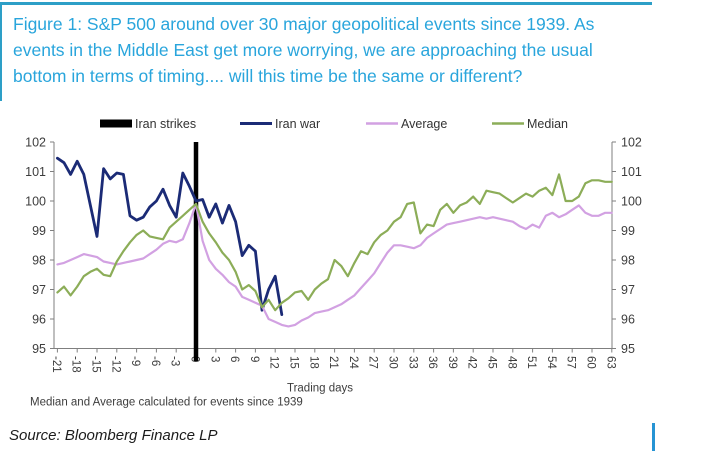  Describe the element at coordinates (234, 359) in the screenshot. I see `x-axis-label: 6` at that location.